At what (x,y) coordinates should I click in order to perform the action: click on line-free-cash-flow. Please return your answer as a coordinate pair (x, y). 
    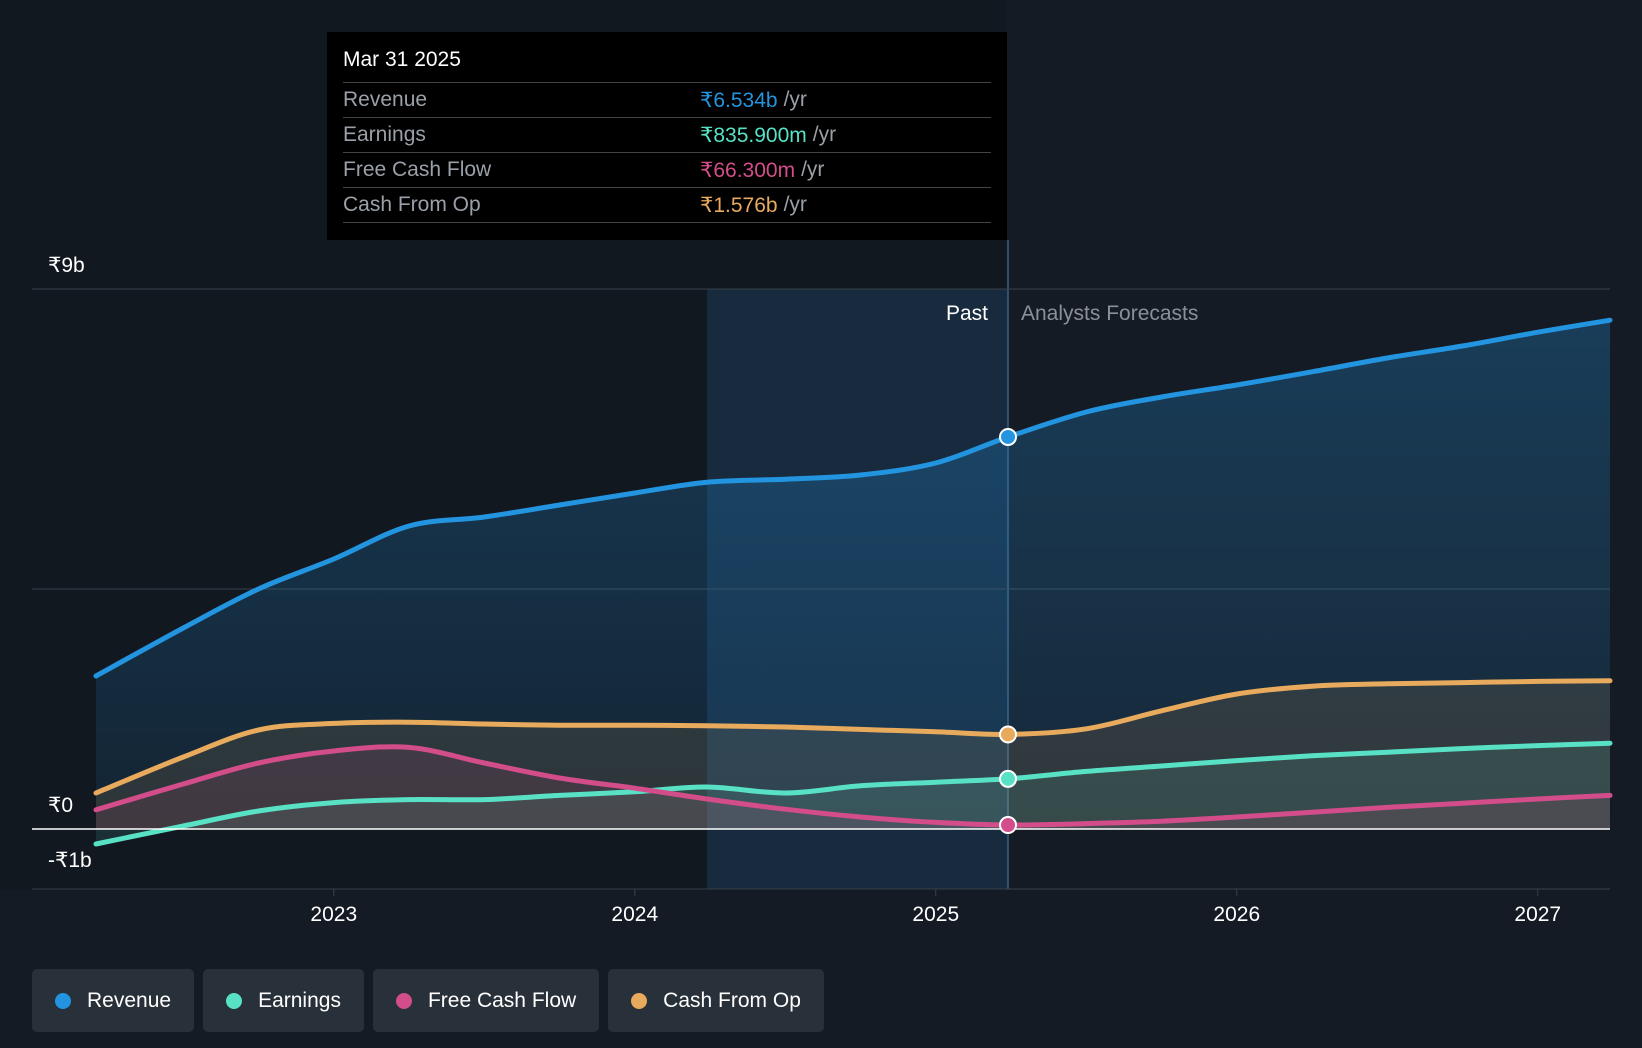
    Looking at the image, I should click on (853, 786).